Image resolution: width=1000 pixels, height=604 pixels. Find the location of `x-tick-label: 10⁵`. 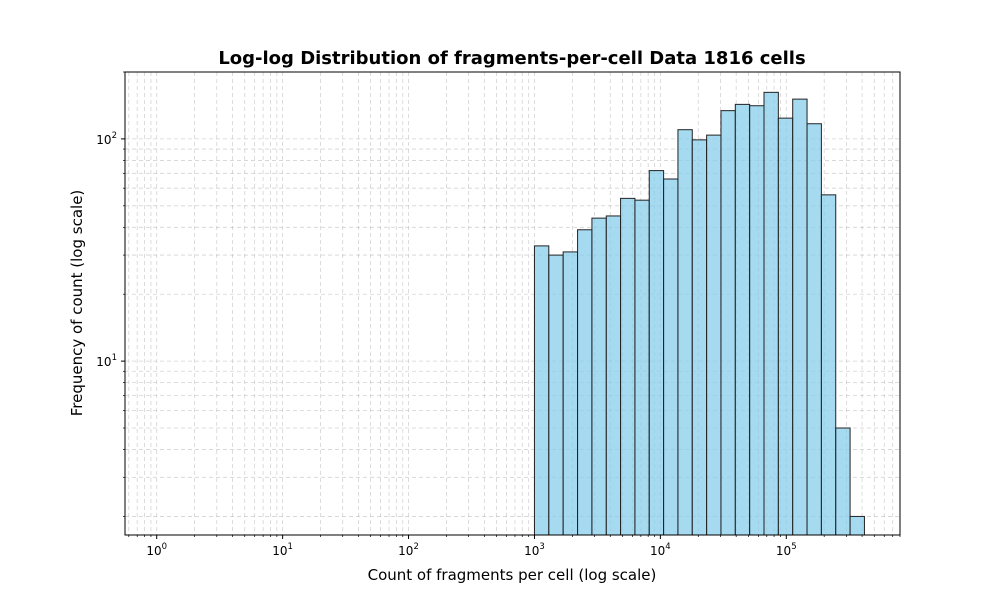

x-tick-label: 10⁵ is located at coordinates (786, 550).